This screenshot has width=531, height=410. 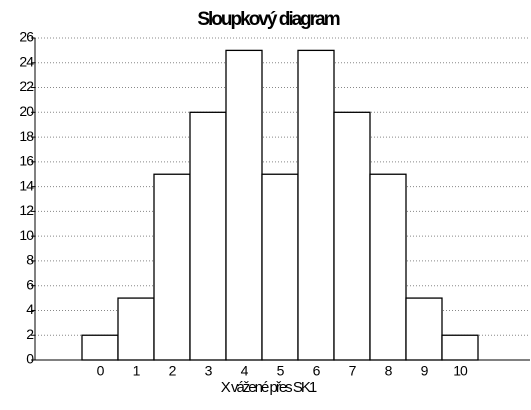 What do you see at coordinates (268, 19) in the screenshot?
I see `chart-title: Sloupkový diagram` at bounding box center [268, 19].